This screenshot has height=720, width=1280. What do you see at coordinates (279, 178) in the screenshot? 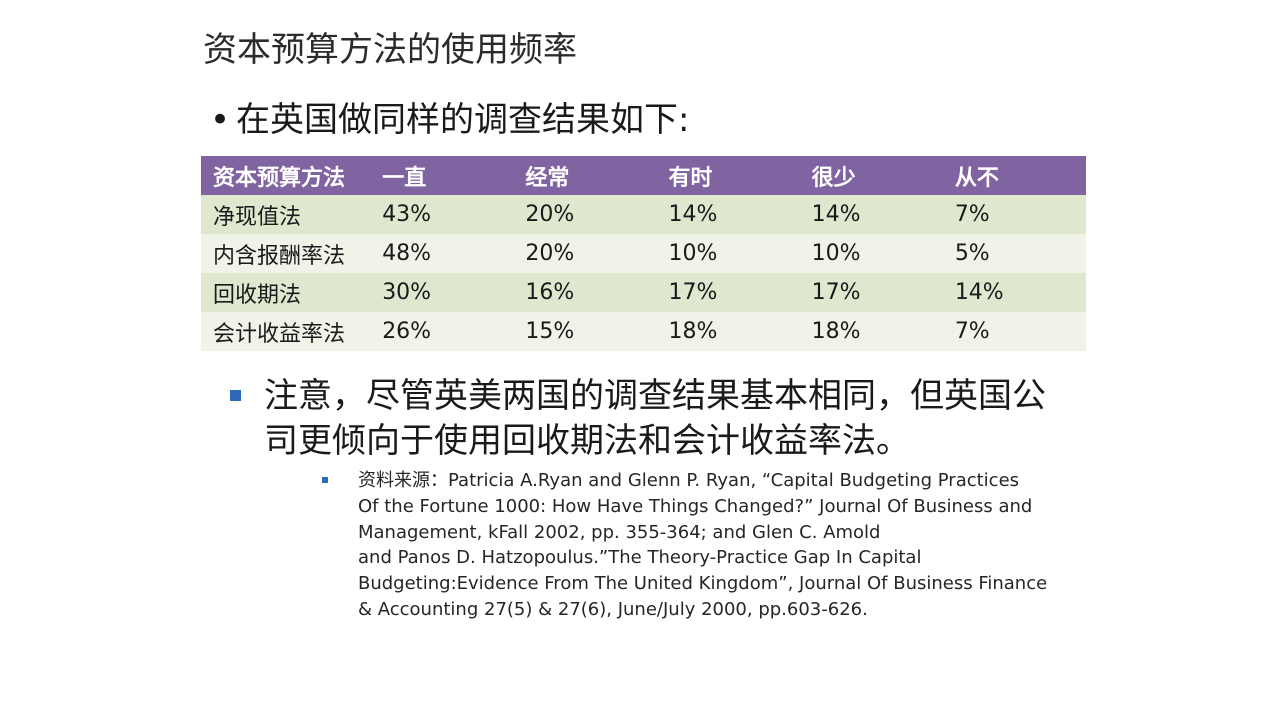
I see `header-cell: 资本预算方法` at bounding box center [279, 178].